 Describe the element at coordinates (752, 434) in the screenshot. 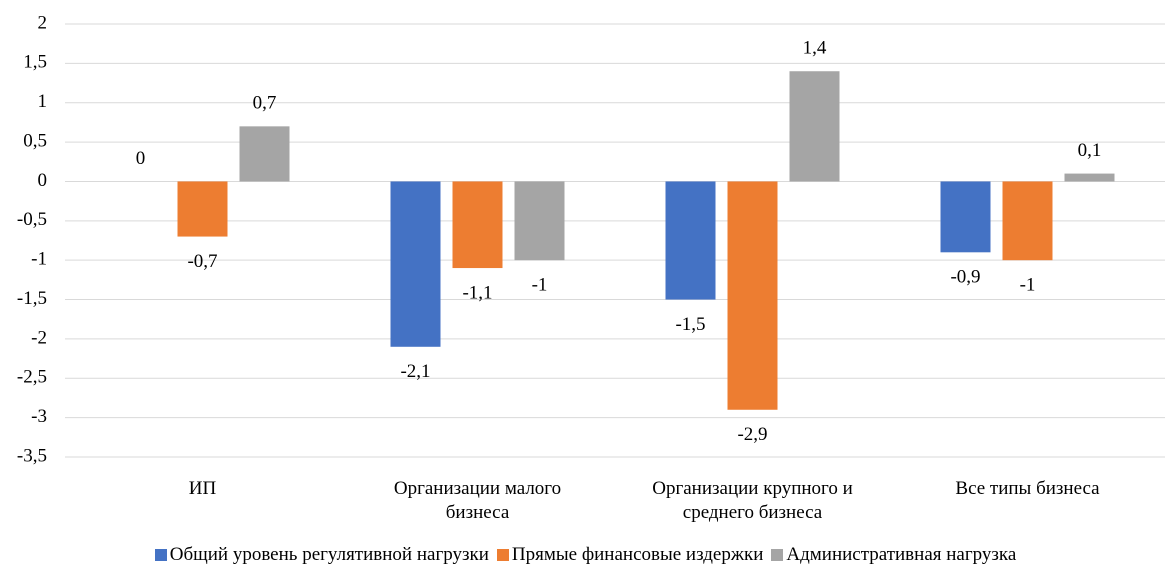

I see `data-label: -2,9` at that location.